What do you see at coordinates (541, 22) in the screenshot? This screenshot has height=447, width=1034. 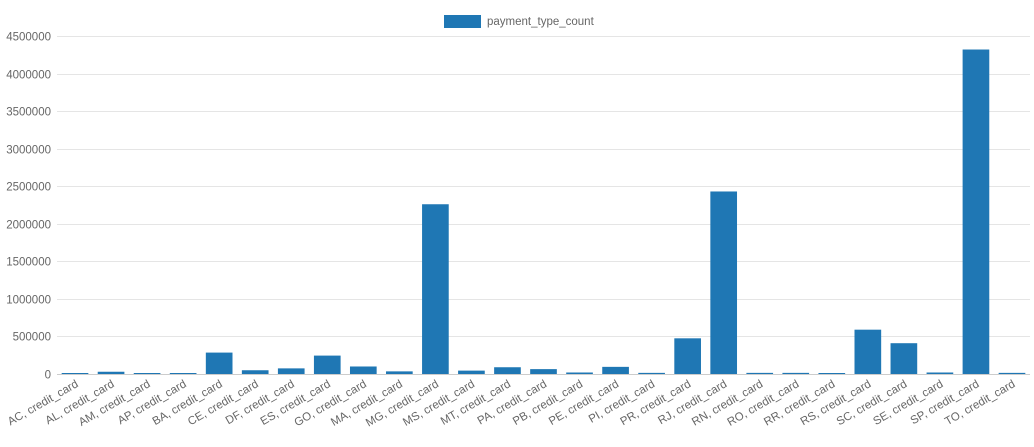 I see `legend-label: payment_type_count` at bounding box center [541, 22].